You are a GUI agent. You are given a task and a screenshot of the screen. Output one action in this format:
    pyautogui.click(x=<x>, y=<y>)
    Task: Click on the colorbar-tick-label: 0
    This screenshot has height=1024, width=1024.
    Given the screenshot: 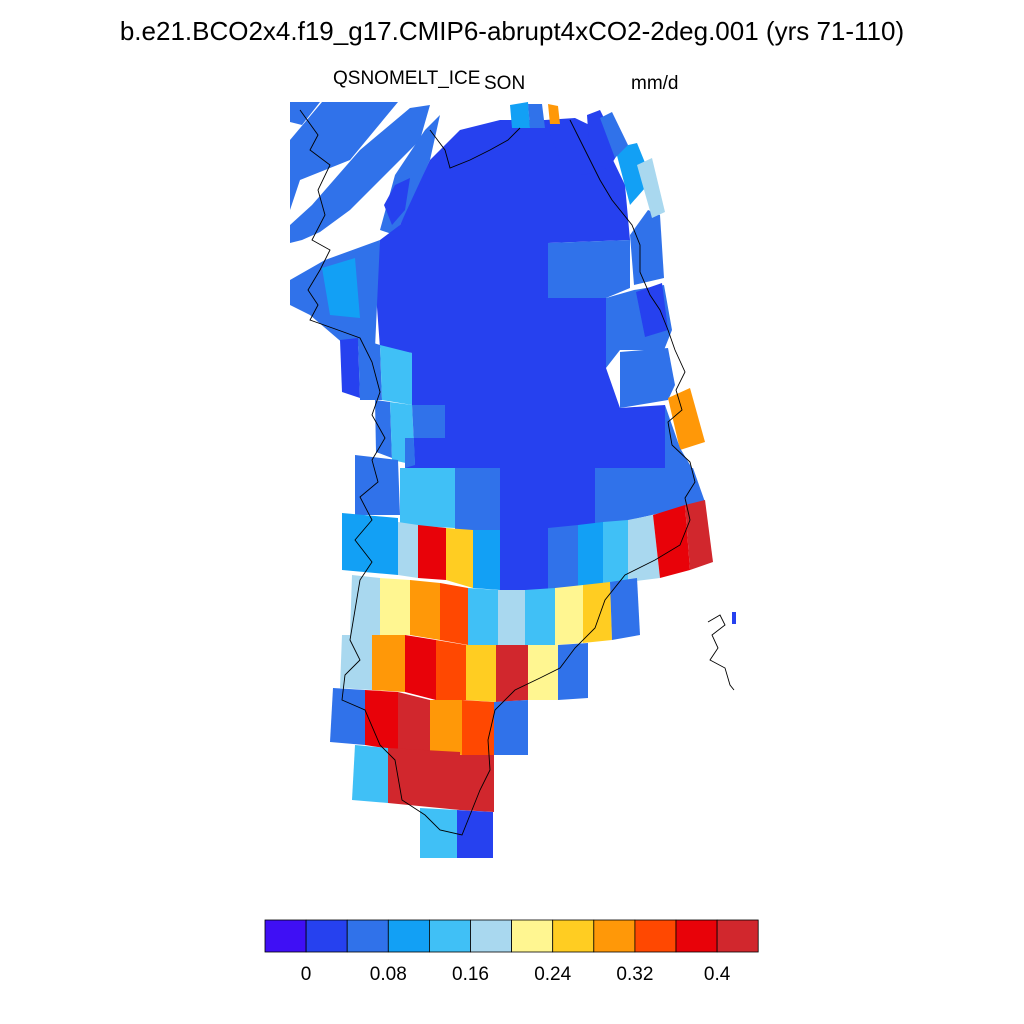 What is the action you would take?
    pyautogui.click(x=306, y=974)
    